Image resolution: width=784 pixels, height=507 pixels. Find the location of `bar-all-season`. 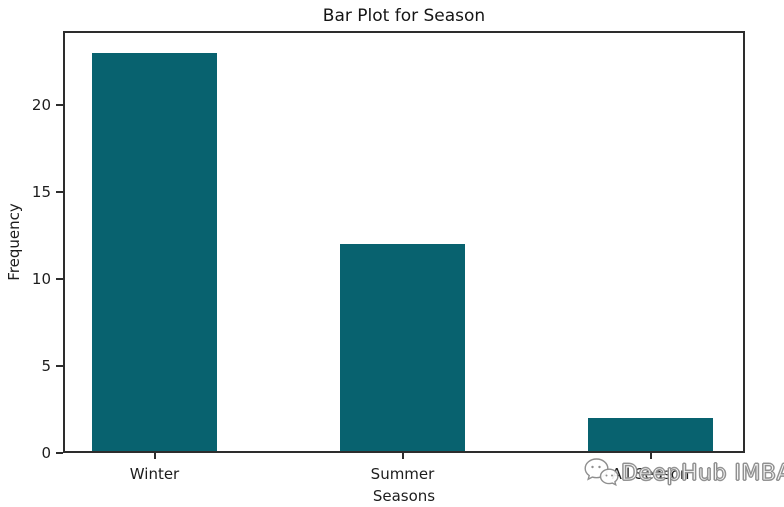

bar-all-season is located at coordinates (650, 435).